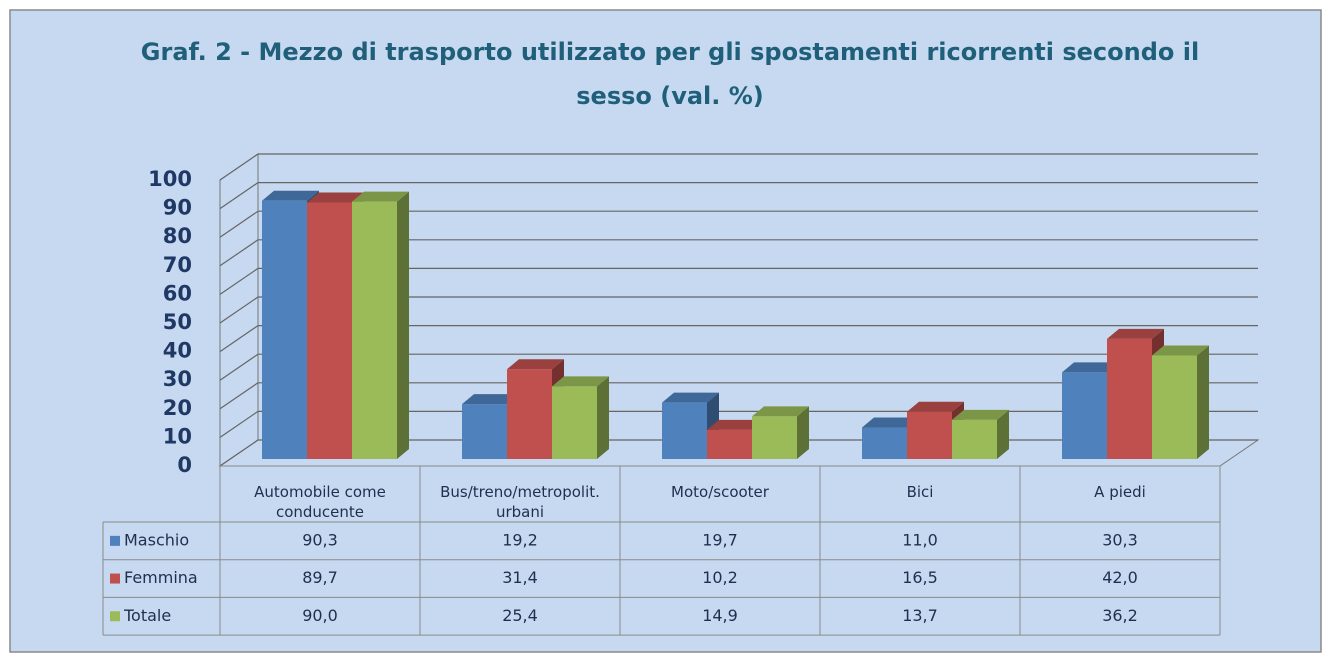  Describe the element at coordinates (177, 208) in the screenshot. I see `y-tick-label: 90` at that location.